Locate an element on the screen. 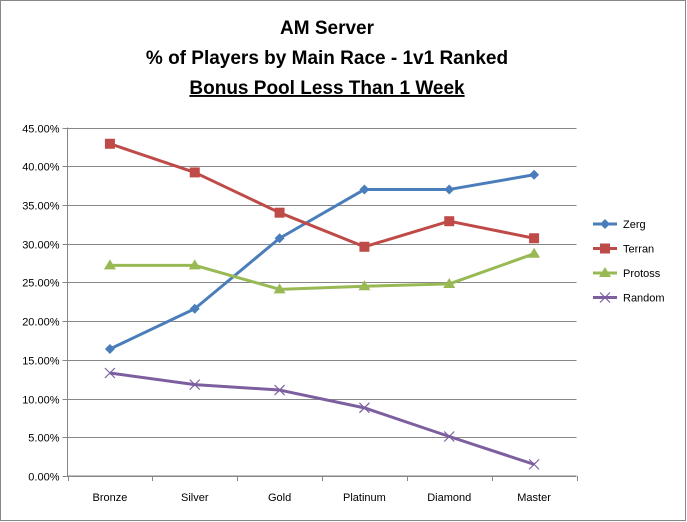 The width and height of the screenshot is (687, 522). x-tick-label: Silver is located at coordinates (195, 498).